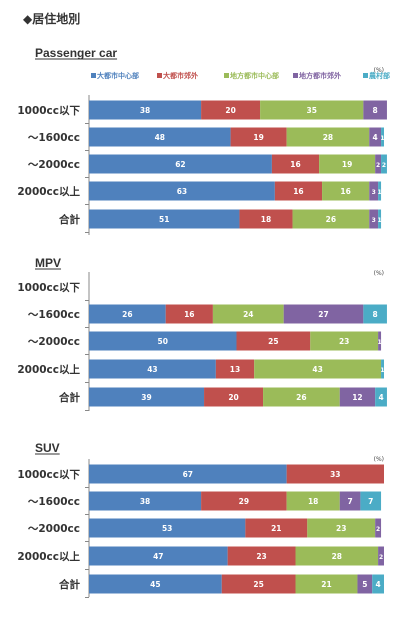  Describe the element at coordinates (326, 584) in the screenshot. I see `bar-value-label: 21` at that location.